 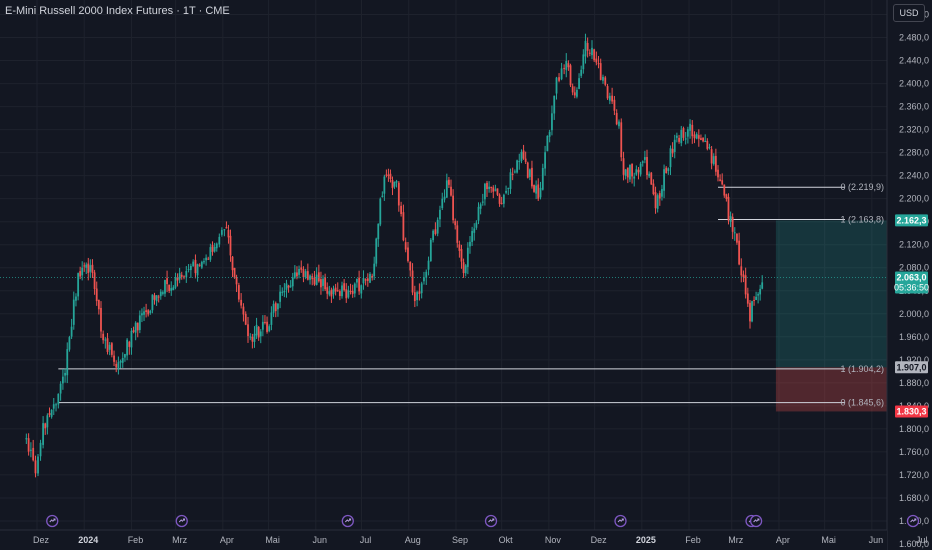 What do you see at coordinates (909, 13) in the screenshot?
I see `currency-selector: USD` at bounding box center [909, 13].